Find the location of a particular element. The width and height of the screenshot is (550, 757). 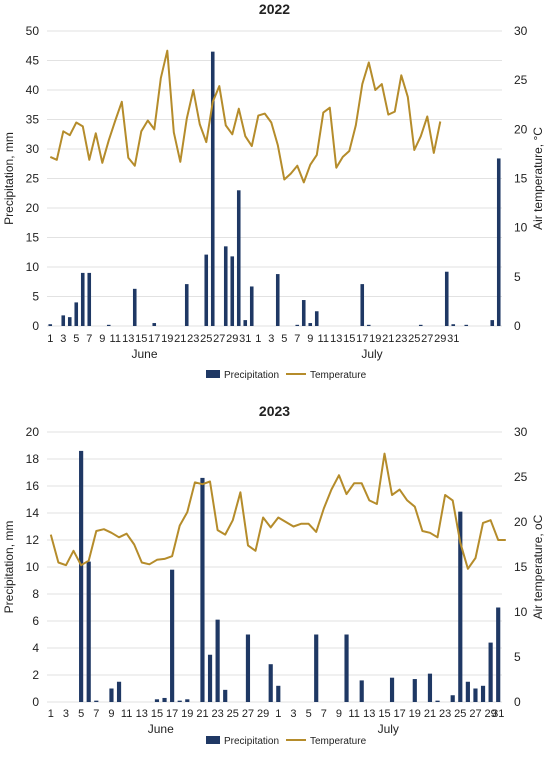

x-tick-label: 1 is located at coordinates (258, 339).